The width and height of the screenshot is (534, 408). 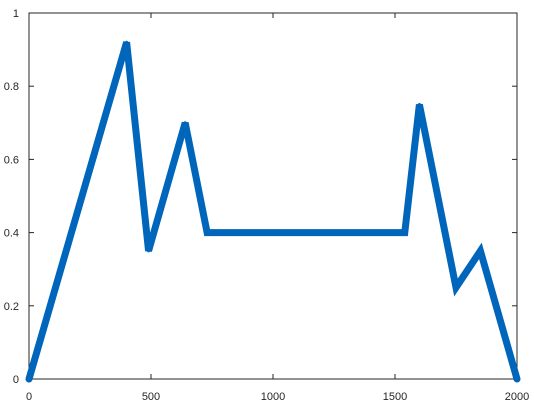 What do you see at coordinates (16, 14) in the screenshot?
I see `y-tick-label: 1` at bounding box center [16, 14].